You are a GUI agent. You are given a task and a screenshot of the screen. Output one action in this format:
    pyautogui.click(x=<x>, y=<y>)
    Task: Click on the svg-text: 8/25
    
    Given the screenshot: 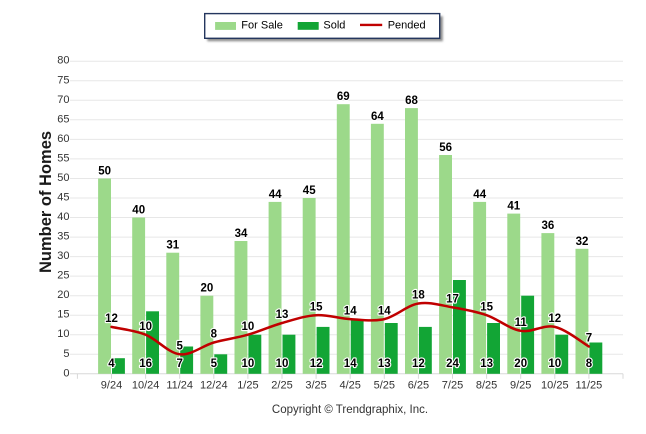 What is the action you would take?
    pyautogui.click(x=486, y=386)
    